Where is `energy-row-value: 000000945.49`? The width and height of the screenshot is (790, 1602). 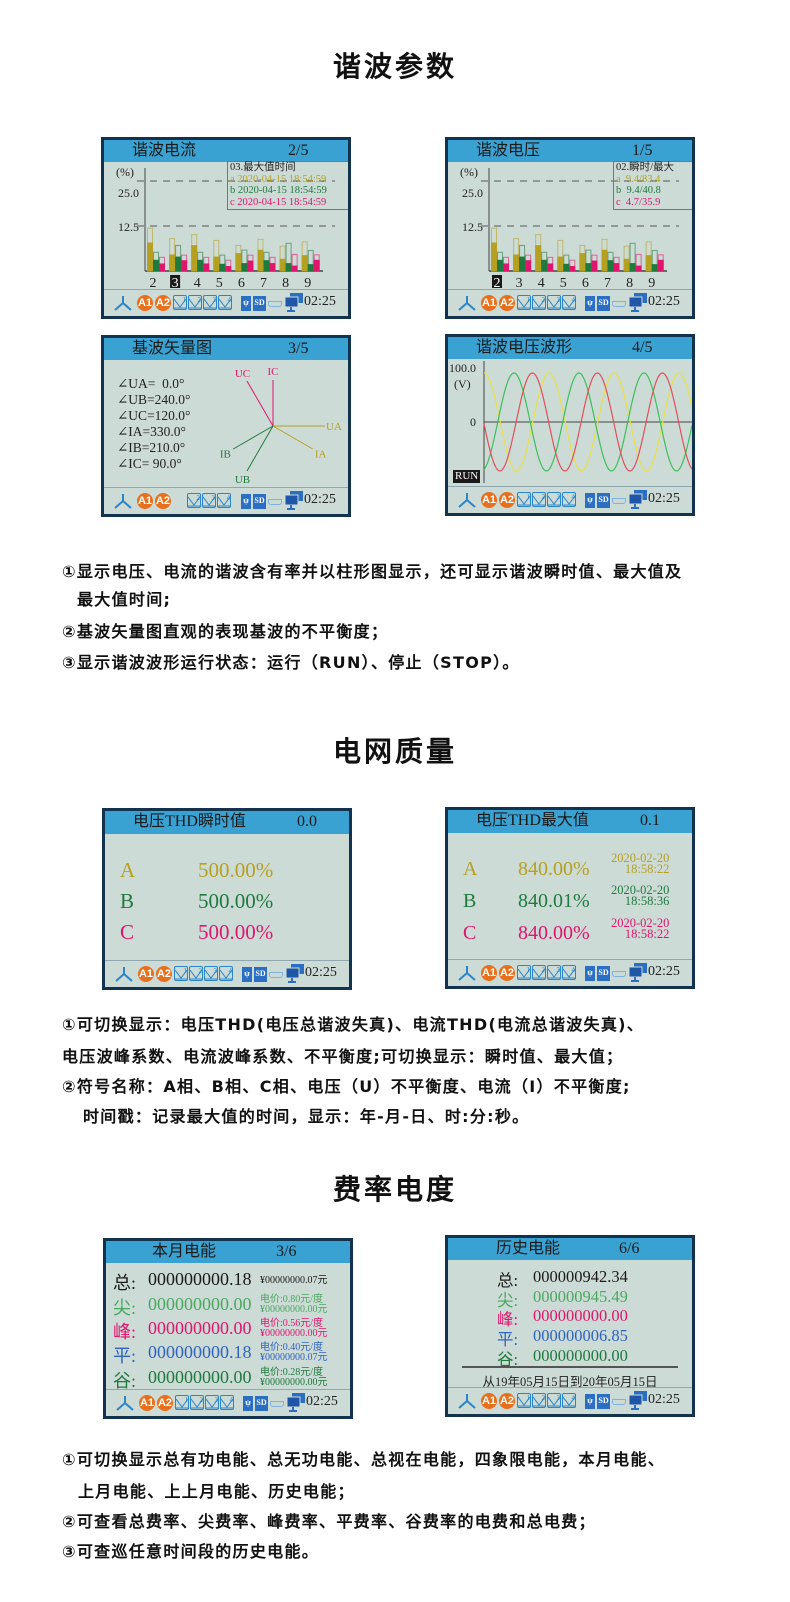
energy-row-value: 000000945.49 is located at coordinates (580, 1296).